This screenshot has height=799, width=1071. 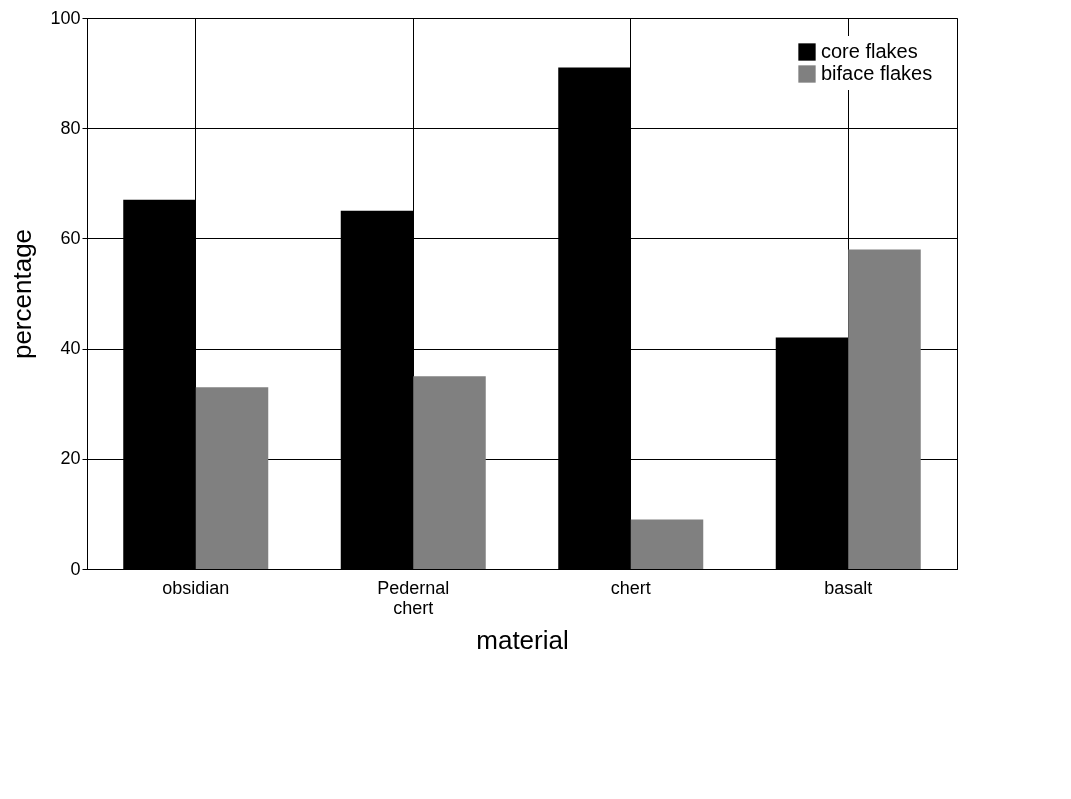 What do you see at coordinates (70, 127) in the screenshot?
I see `y-tick-label: 80` at bounding box center [70, 127].